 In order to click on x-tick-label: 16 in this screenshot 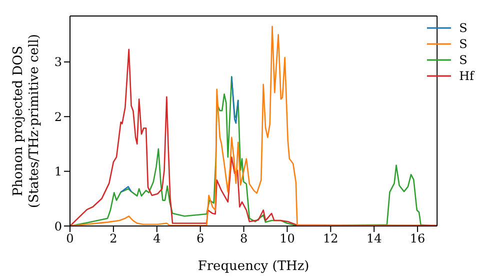, I will do `click(418, 239)`.